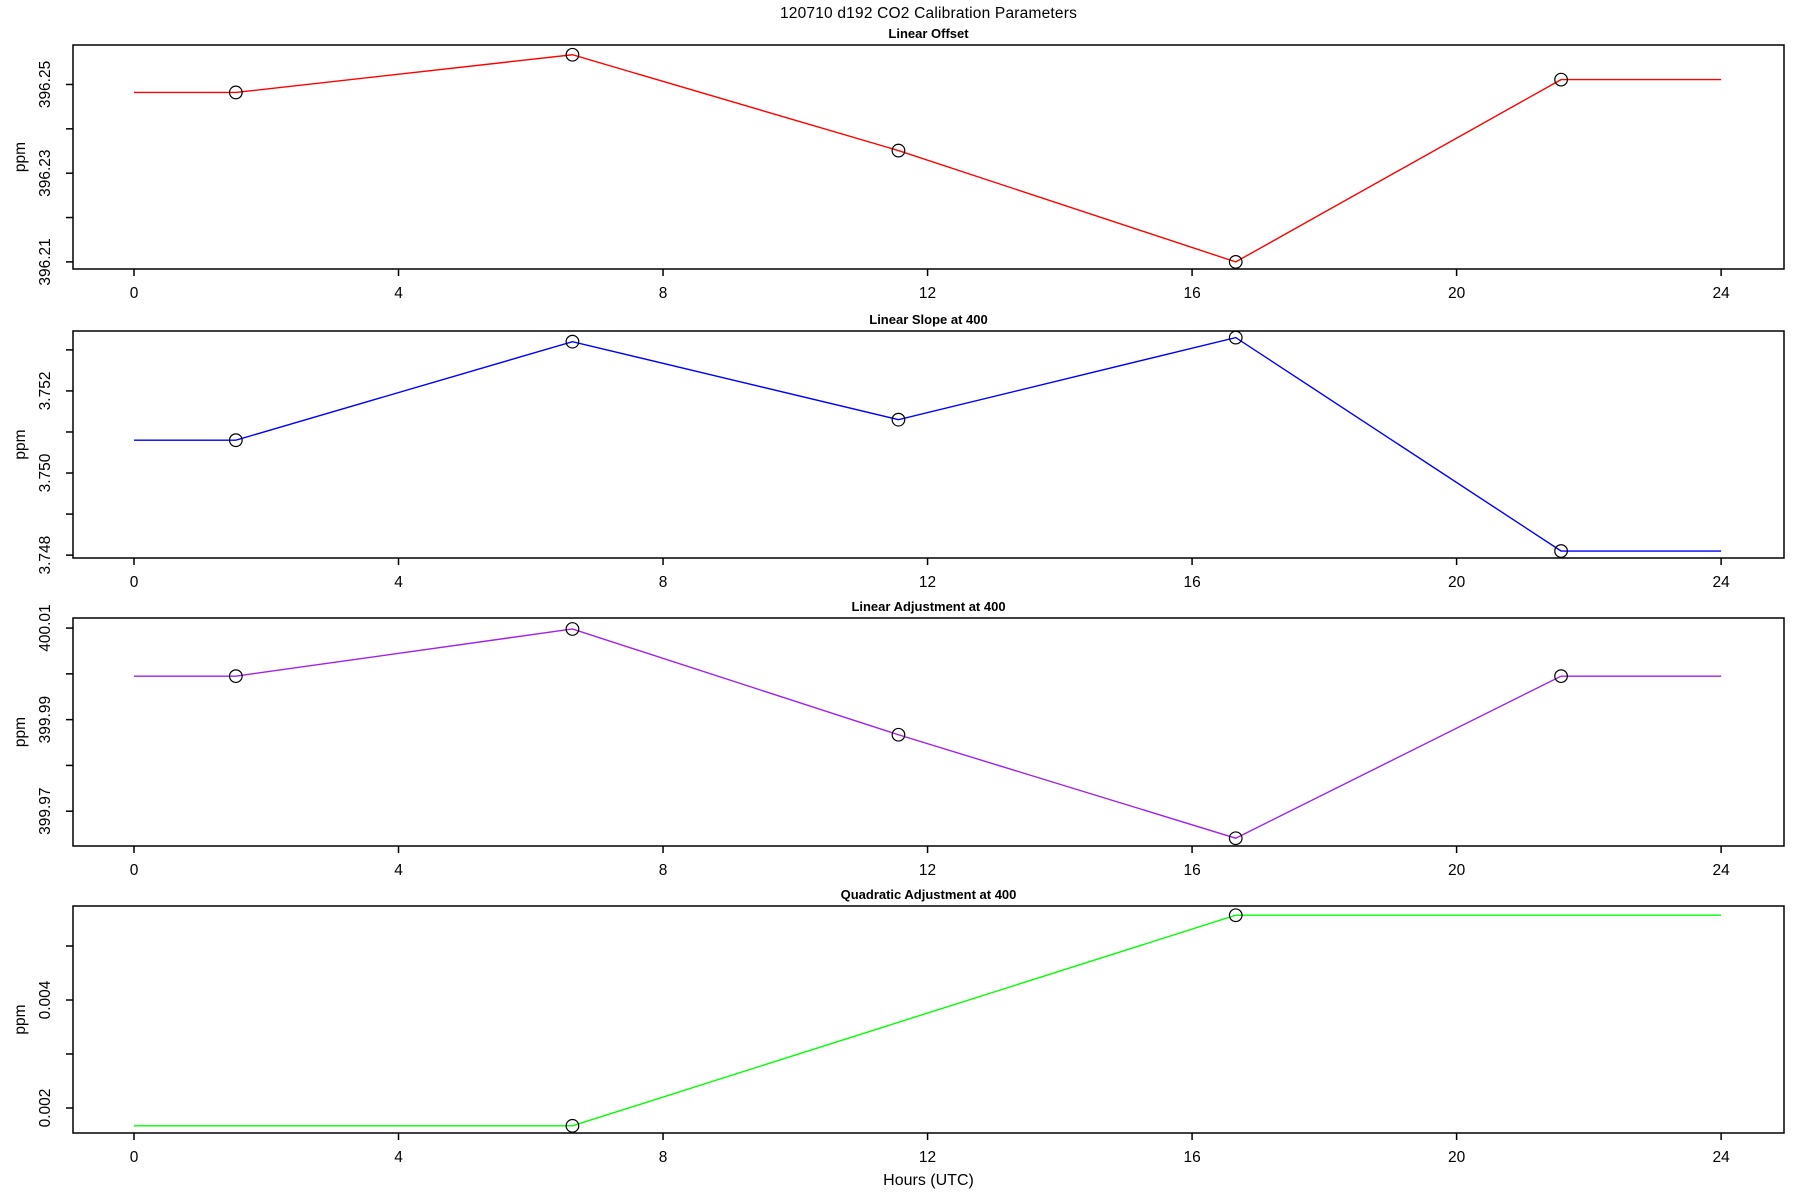  Describe the element at coordinates (928, 319) in the screenshot. I see `panel-title: Linear Slope at 400` at that location.